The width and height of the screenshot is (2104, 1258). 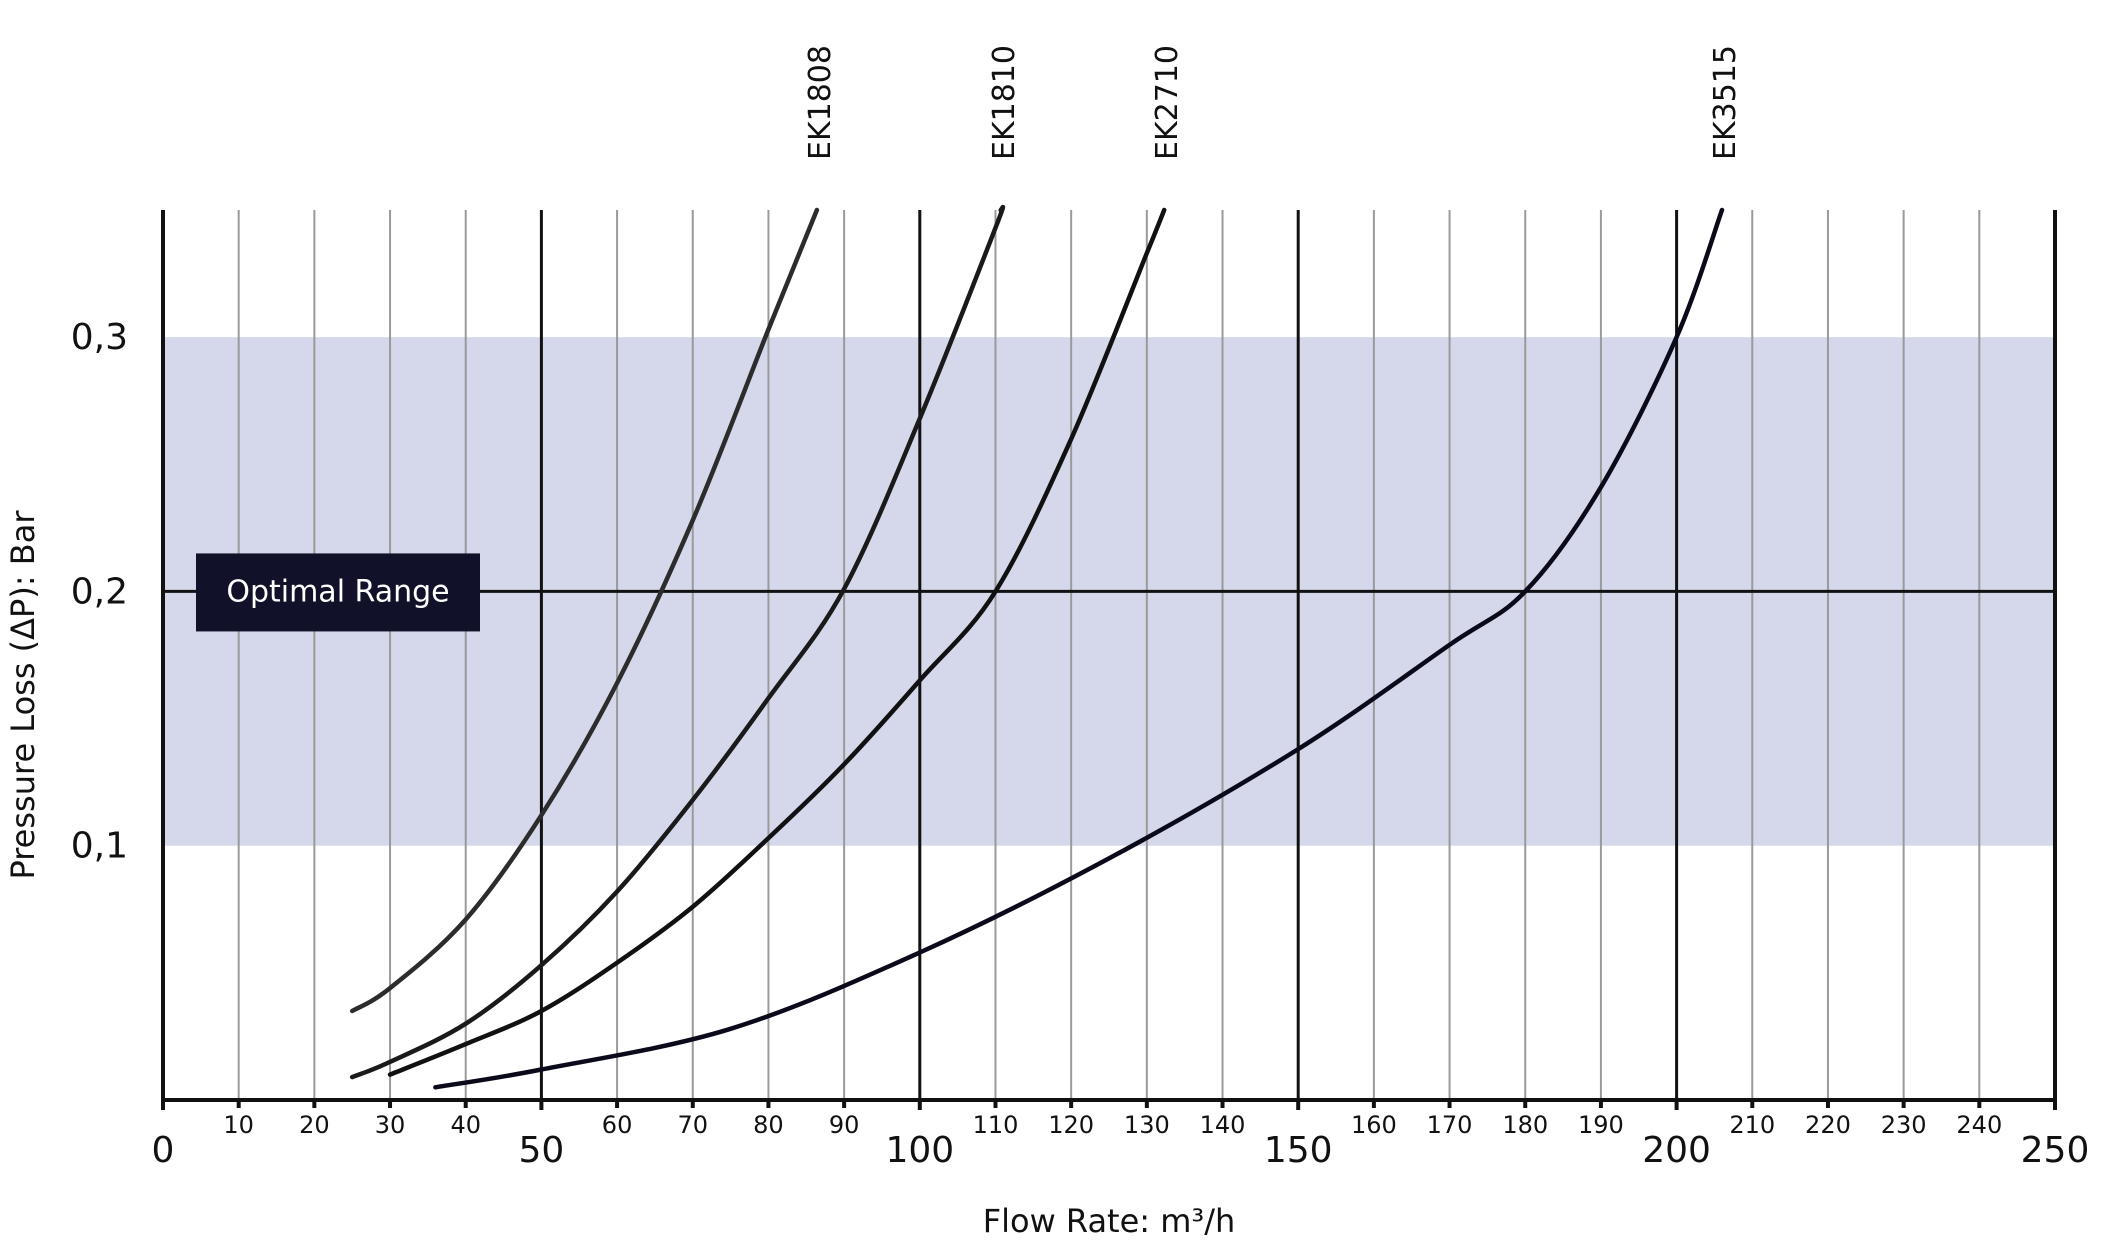 What do you see at coordinates (1601, 1125) in the screenshot?
I see `x-minor-tick-label: 190` at bounding box center [1601, 1125].